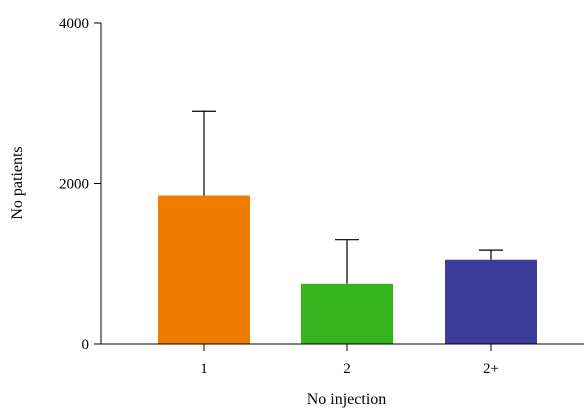 This screenshot has width=586, height=411. I want to click on y-tick-label: 4000, so click(74, 24).